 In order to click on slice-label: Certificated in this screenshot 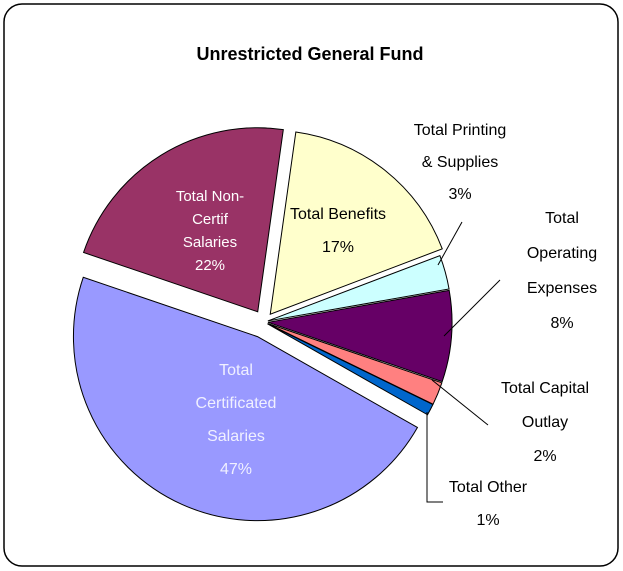, I will do `click(236, 403)`.